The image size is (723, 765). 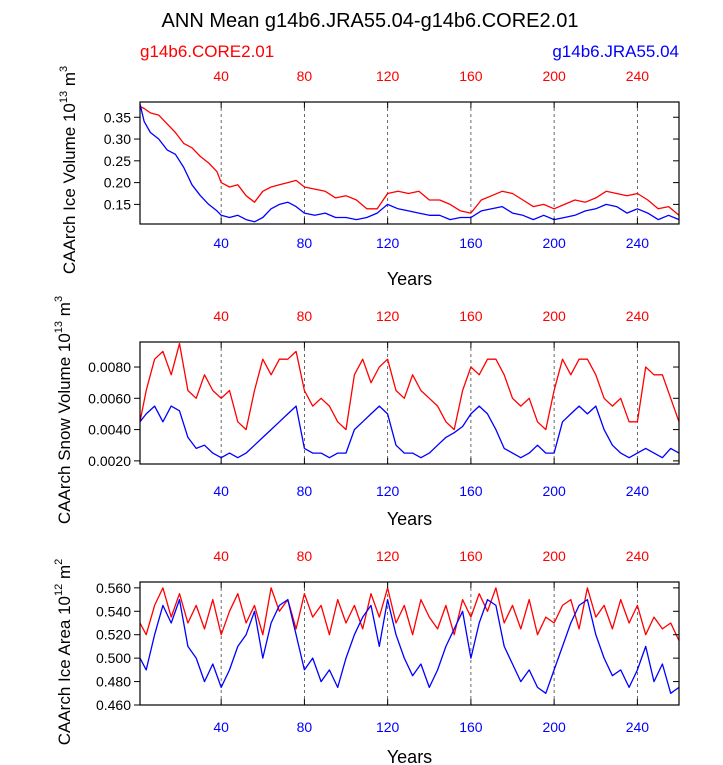 What do you see at coordinates (63, 652) in the screenshot?
I see `y-axis-label: CAArch Ice Area 1012 m2` at bounding box center [63, 652].